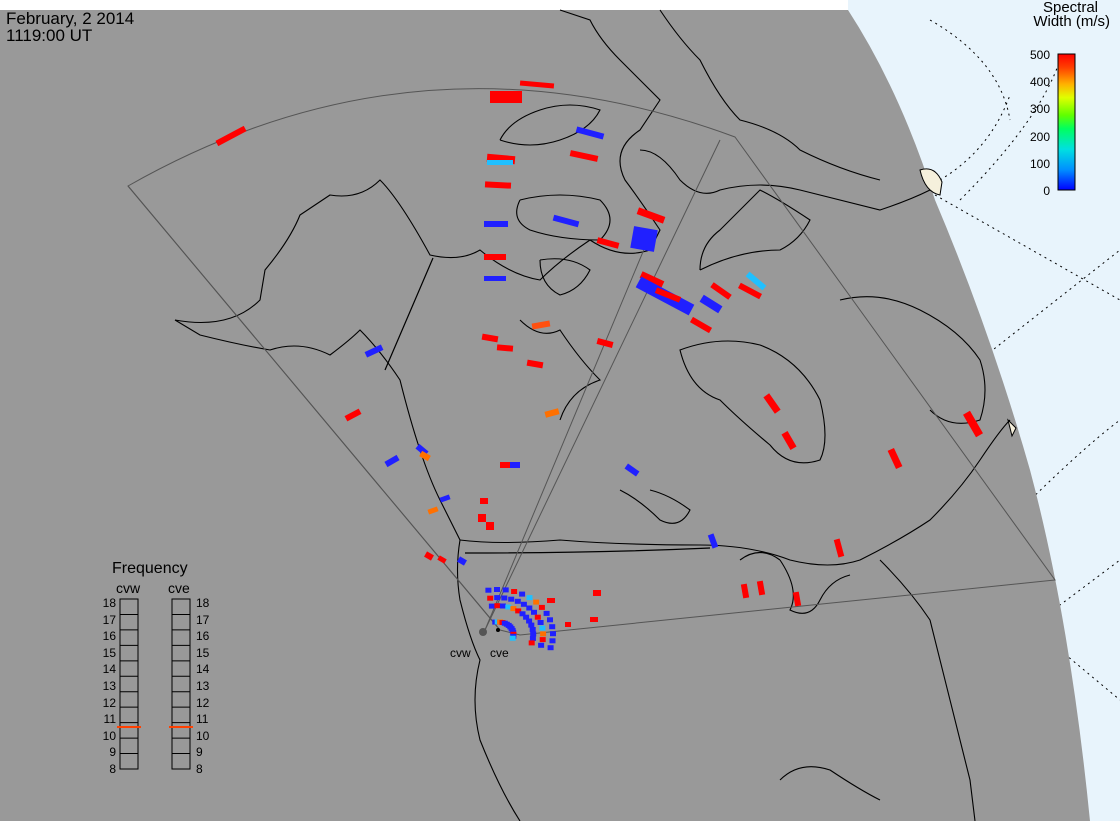  Describe the element at coordinates (109, 719) in the screenshot. I see `frequency-tick-left: 11` at that location.